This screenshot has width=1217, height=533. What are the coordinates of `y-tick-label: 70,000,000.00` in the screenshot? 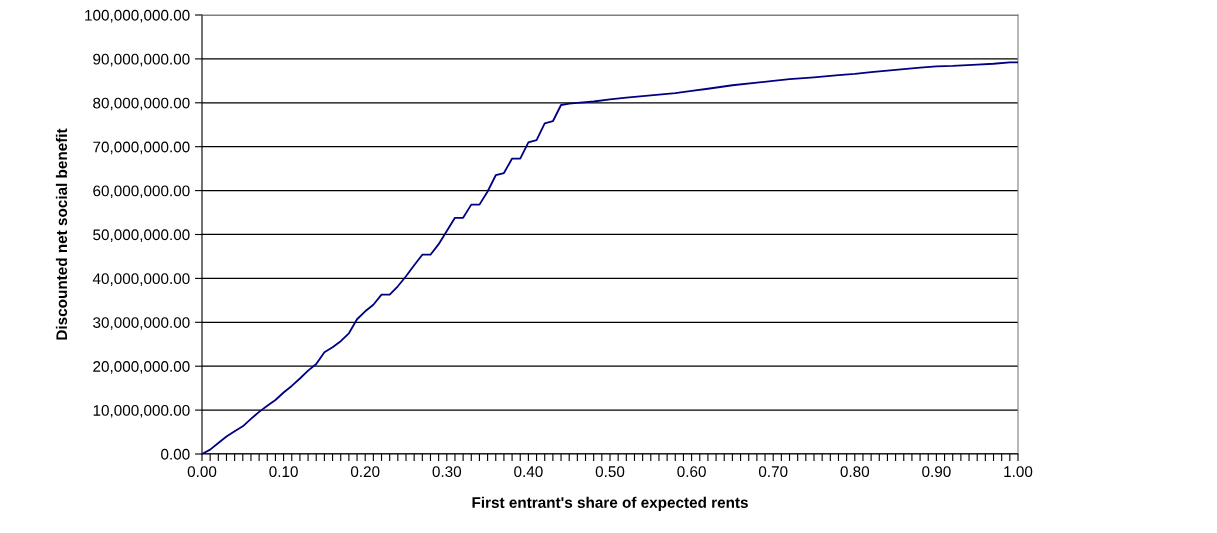 It's located at (141, 148).